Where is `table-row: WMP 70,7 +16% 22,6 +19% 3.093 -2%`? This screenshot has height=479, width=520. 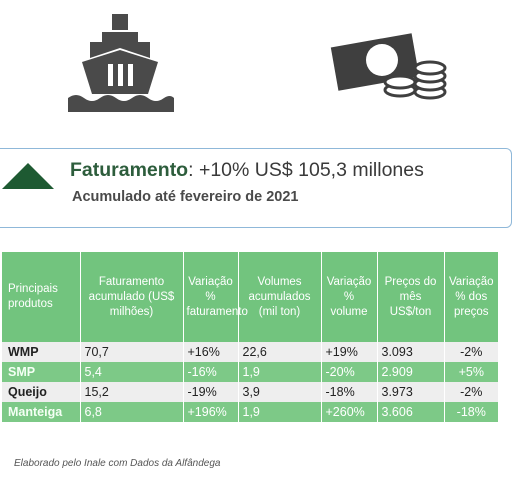 table-row: WMP 70,7 +16% 22,6 +19% 3.093 -2% is located at coordinates (250, 352).